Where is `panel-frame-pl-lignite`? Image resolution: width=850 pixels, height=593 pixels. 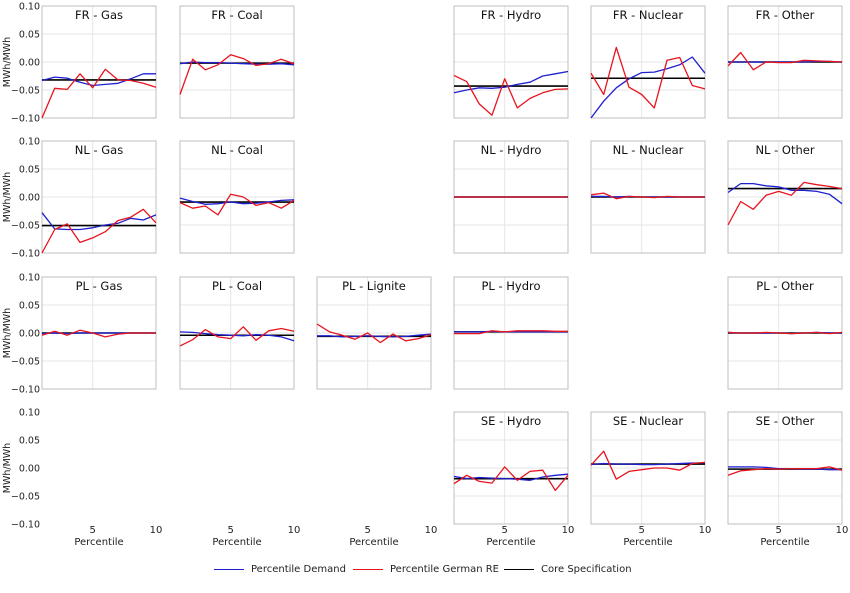
panel-frame-pl-lignite is located at coordinates (374, 333).